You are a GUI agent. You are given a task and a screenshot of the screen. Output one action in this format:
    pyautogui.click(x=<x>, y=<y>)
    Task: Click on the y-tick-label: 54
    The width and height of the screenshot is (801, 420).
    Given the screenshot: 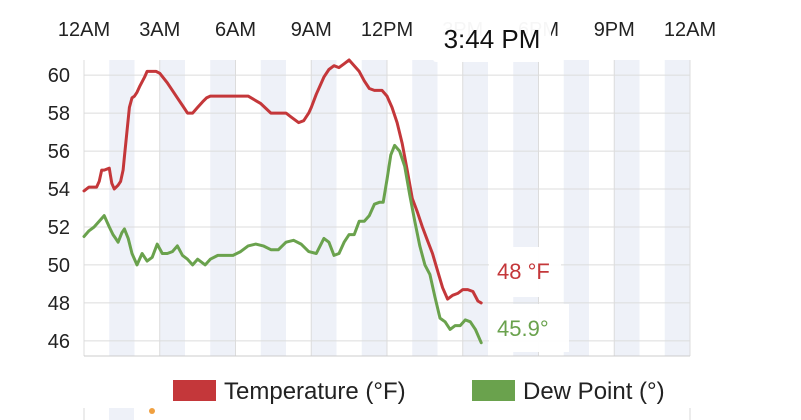 What is the action you would take?
    pyautogui.click(x=59, y=190)
    